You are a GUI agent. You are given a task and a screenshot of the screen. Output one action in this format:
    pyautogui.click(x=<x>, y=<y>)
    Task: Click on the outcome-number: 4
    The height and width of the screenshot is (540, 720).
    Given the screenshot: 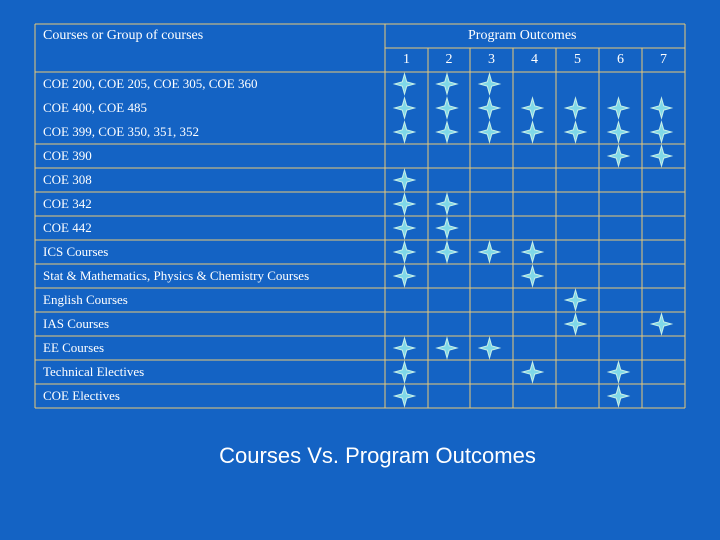 What is the action you would take?
    pyautogui.click(x=534, y=59)
    